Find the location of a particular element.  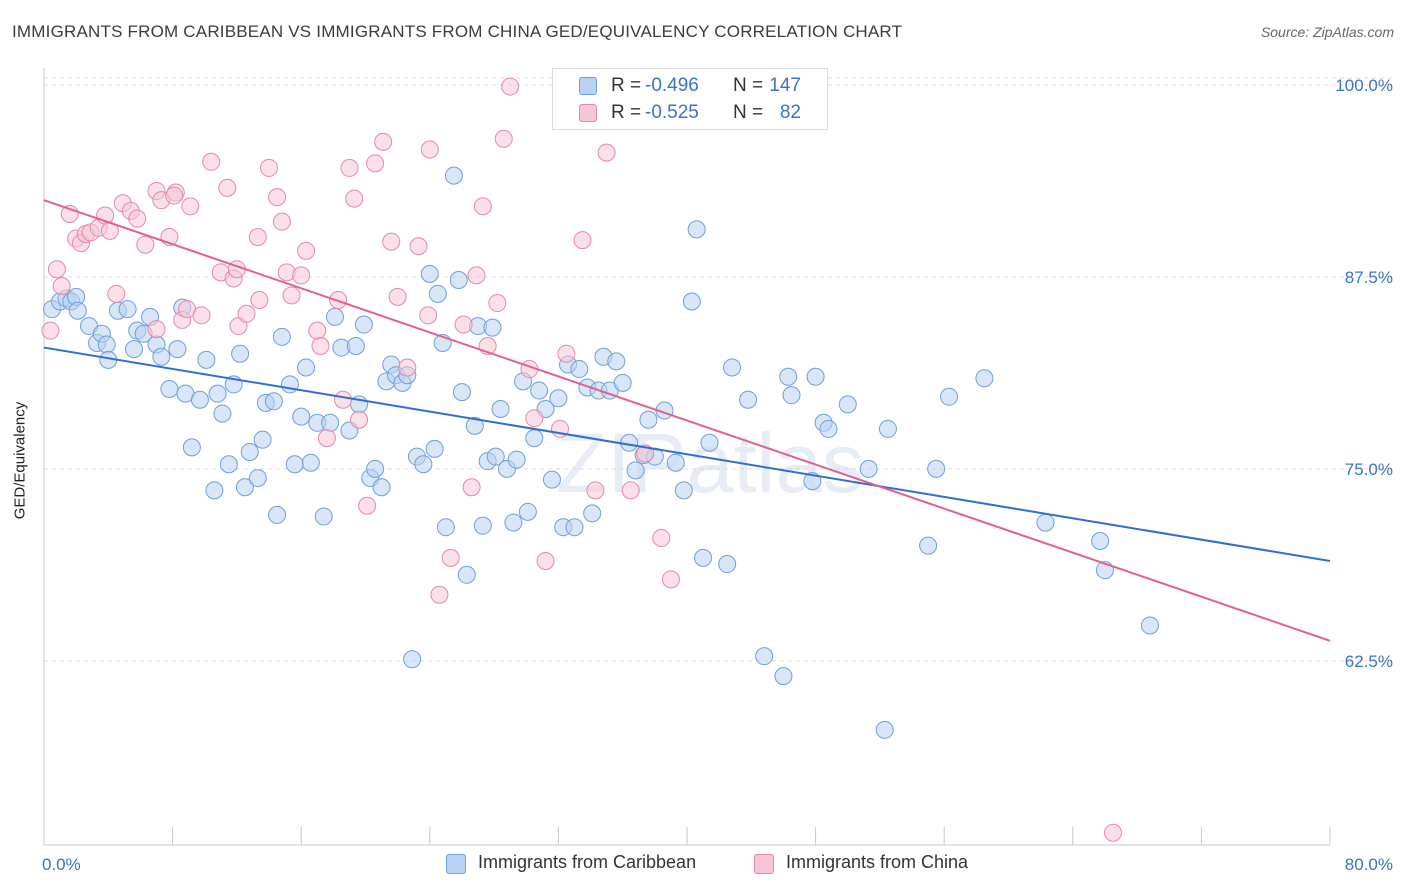

r-value: -0.496 is located at coordinates (672, 85).